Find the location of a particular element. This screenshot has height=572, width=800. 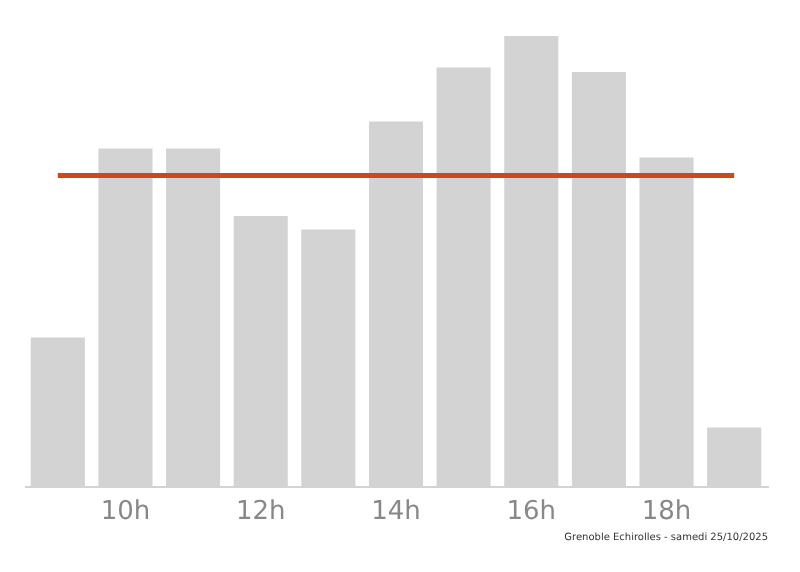

x-tick-label: 18h is located at coordinates (666, 512).